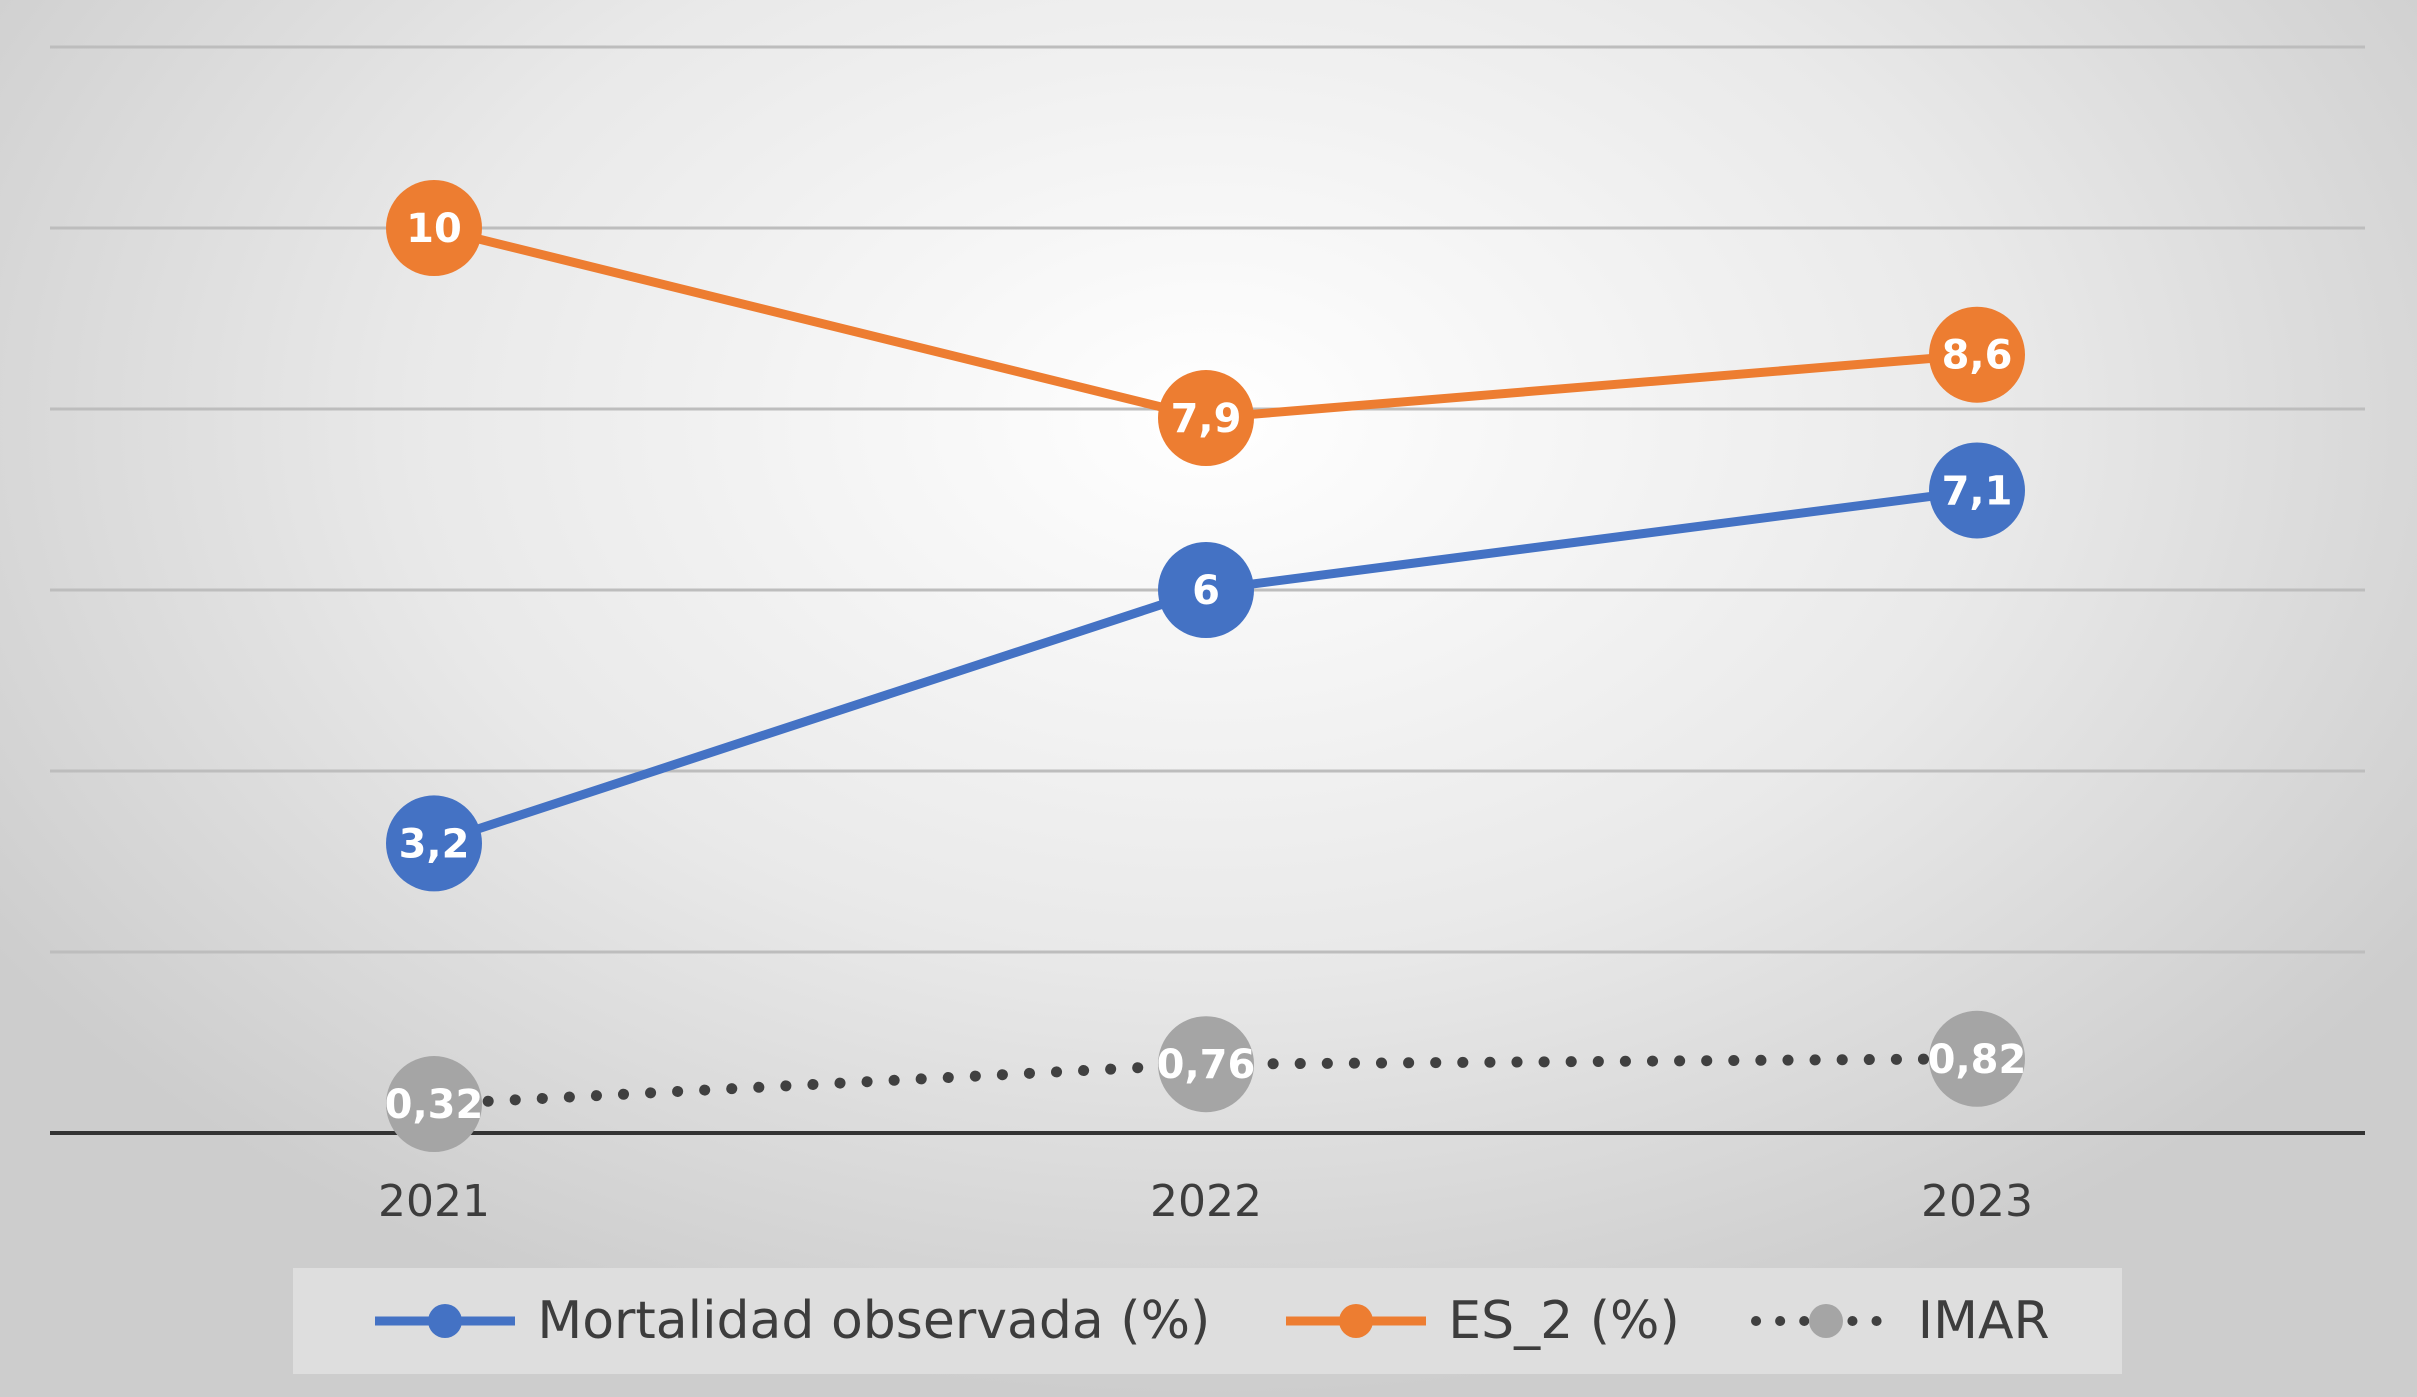  I want to click on data-label: 8,6, so click(1977, 356).